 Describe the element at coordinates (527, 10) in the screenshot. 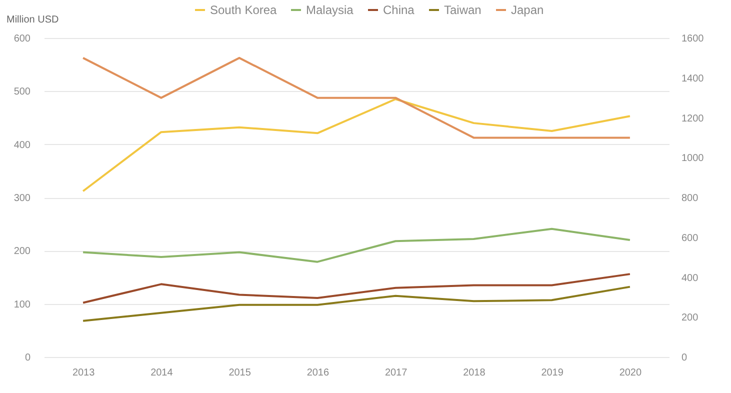

I see `legend-label: Japan` at that location.